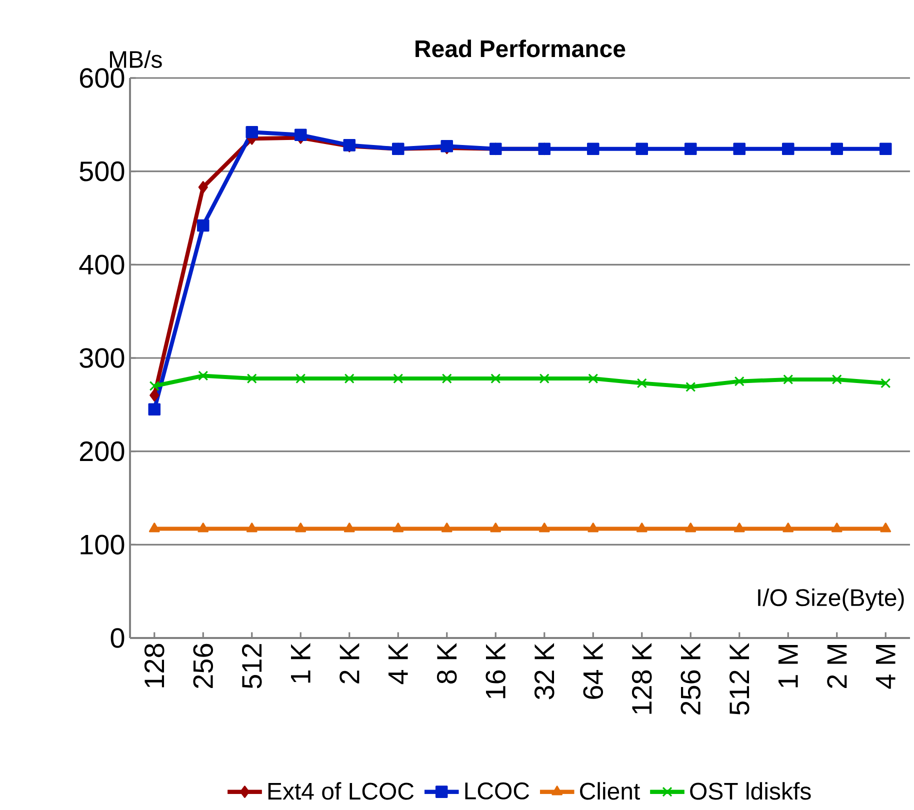 The width and height of the screenshot is (914, 810). What do you see at coordinates (102, 78) in the screenshot?
I see `y-tick-label: 600` at bounding box center [102, 78].